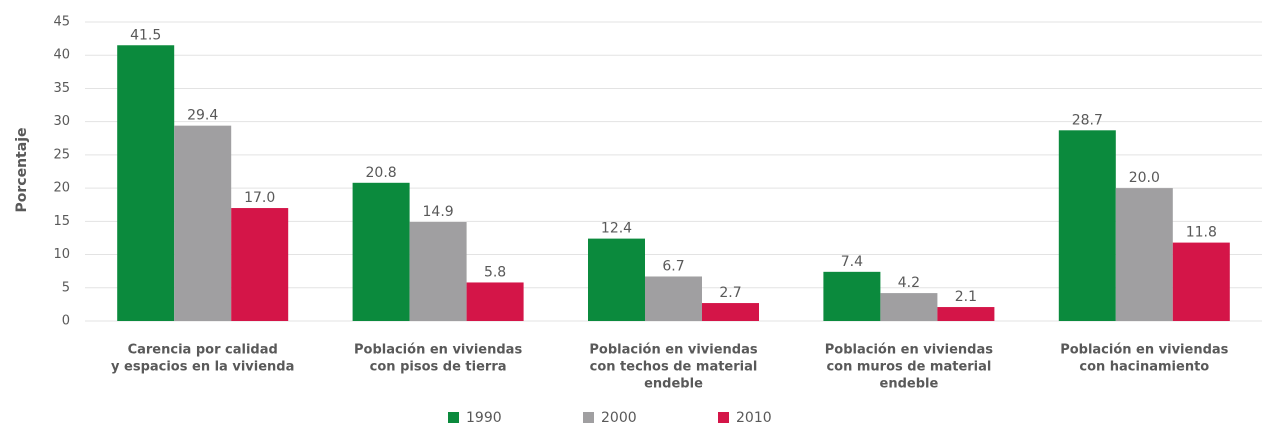 This screenshot has width=1262, height=426. What do you see at coordinates (61, 22) in the screenshot?
I see `y-tick-label: 45` at bounding box center [61, 22].